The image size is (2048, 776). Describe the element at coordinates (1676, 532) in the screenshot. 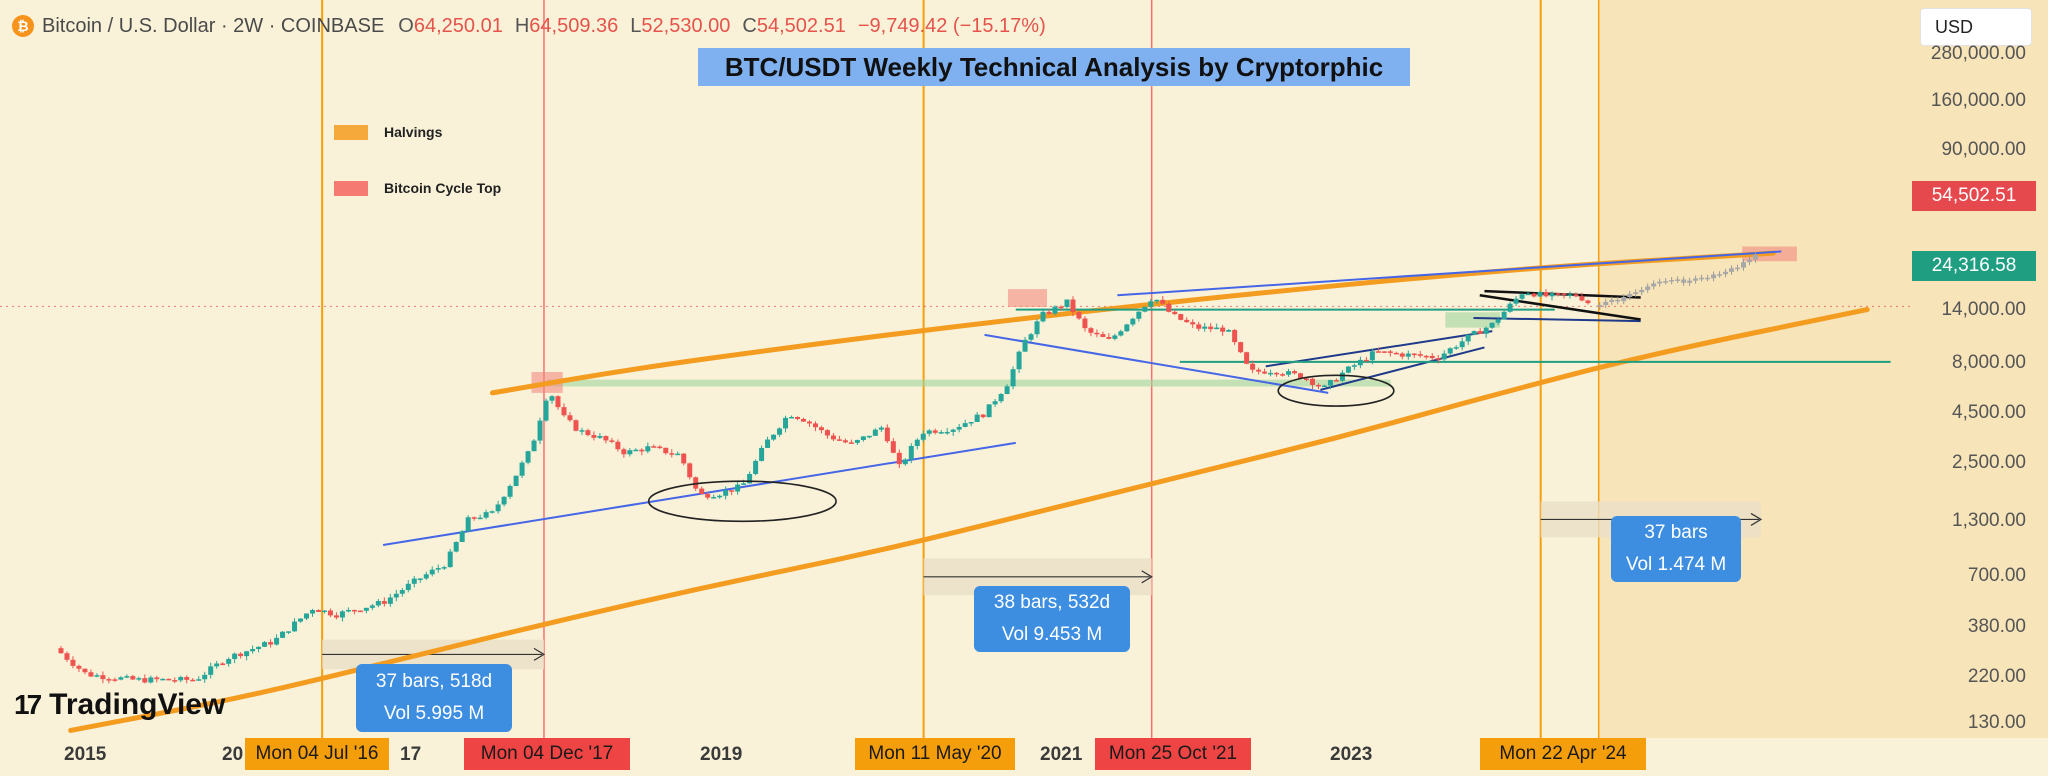

I see `measure-bars: 37 bars` at that location.